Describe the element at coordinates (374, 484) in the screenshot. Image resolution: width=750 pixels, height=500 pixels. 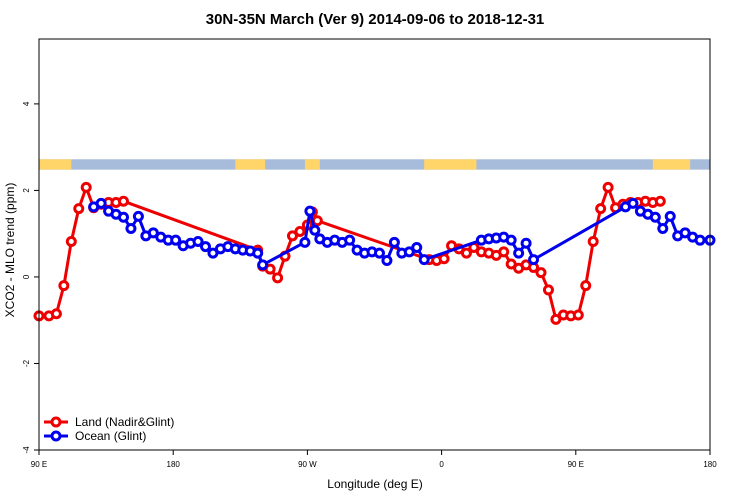
I see `x-axis-label: Longitude (deg E)` at that location.